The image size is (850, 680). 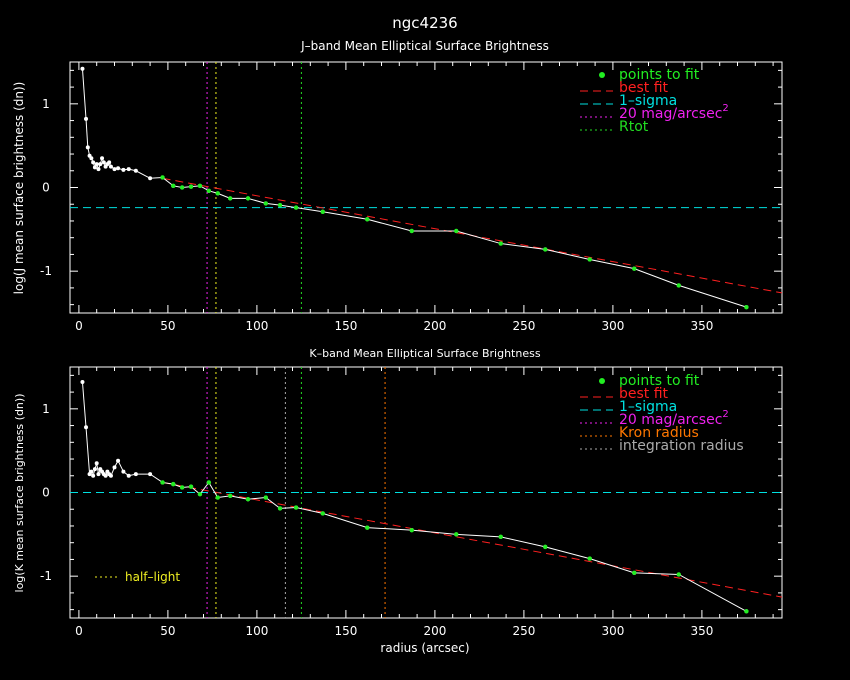 I want to click on k-band-legend-one_sigma-label: 1–sigma, so click(x=648, y=407).